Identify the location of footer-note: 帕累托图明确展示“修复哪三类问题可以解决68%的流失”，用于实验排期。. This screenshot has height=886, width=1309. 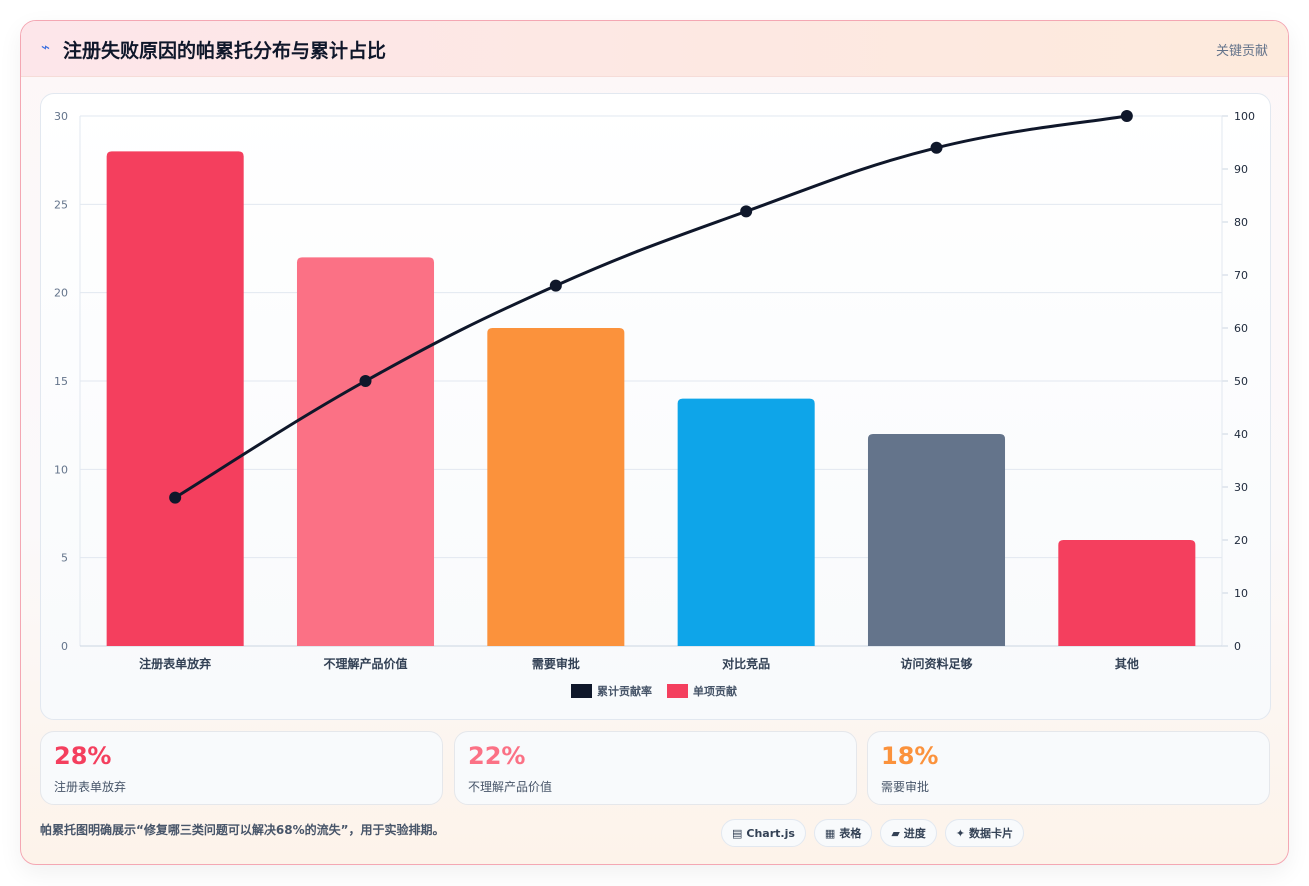
(242, 830).